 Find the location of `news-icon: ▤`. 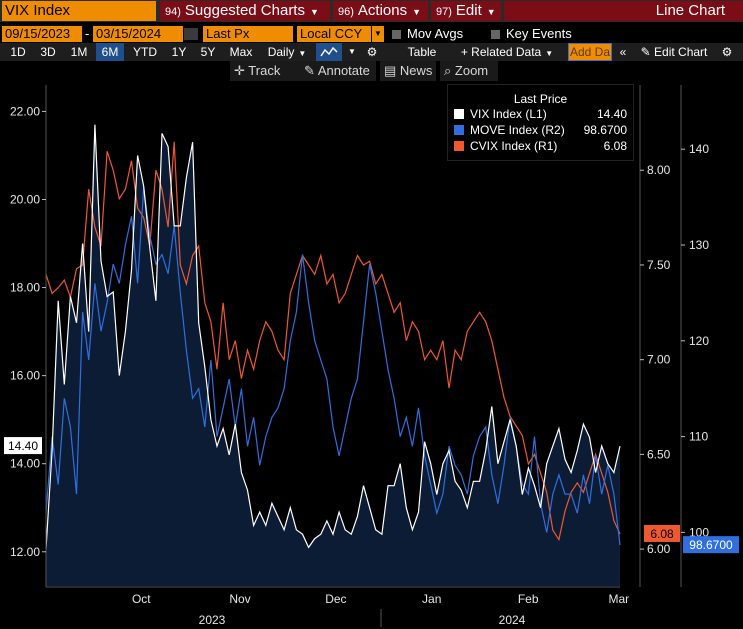

news-icon: ▤ is located at coordinates (390, 70).